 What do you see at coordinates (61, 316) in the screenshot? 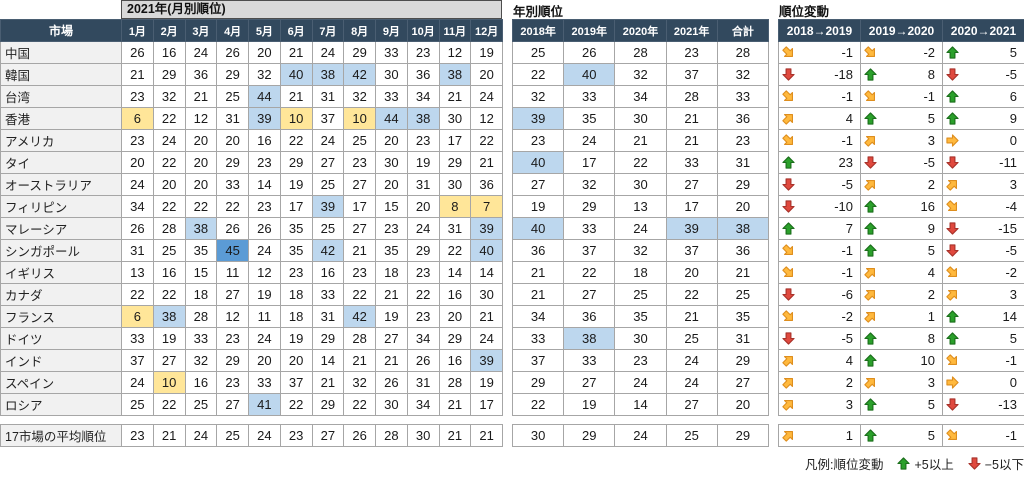
I see `market-label: フランス` at bounding box center [61, 316].